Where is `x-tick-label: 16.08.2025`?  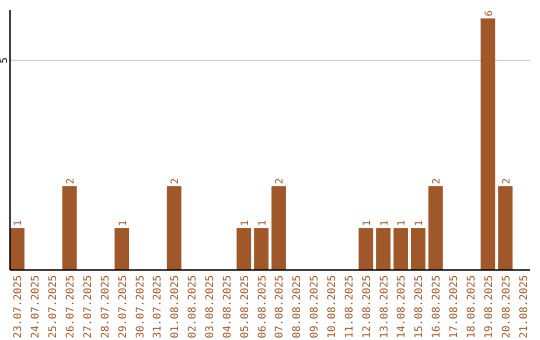 x-tick-label: 16.08.2025 is located at coordinates (436, 306).